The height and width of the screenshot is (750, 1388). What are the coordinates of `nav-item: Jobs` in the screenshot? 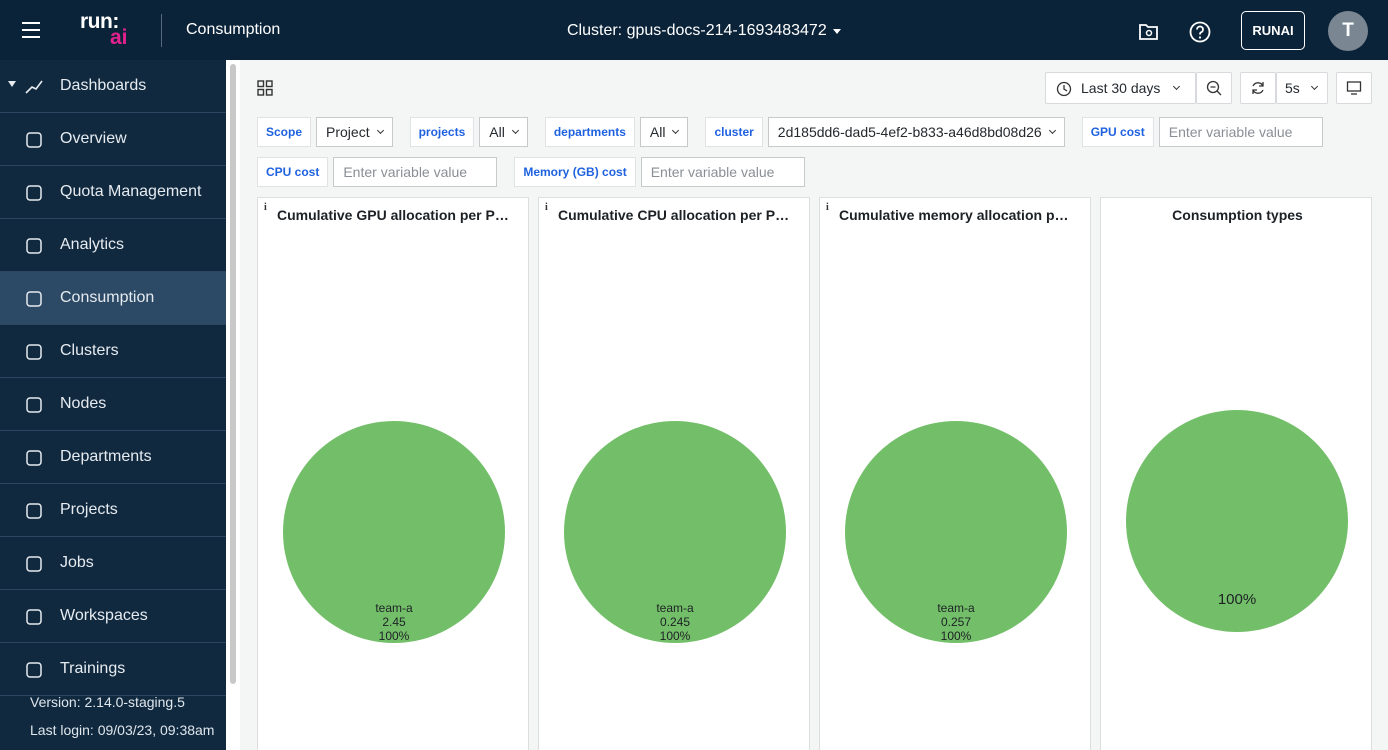 It's located at (113, 563).